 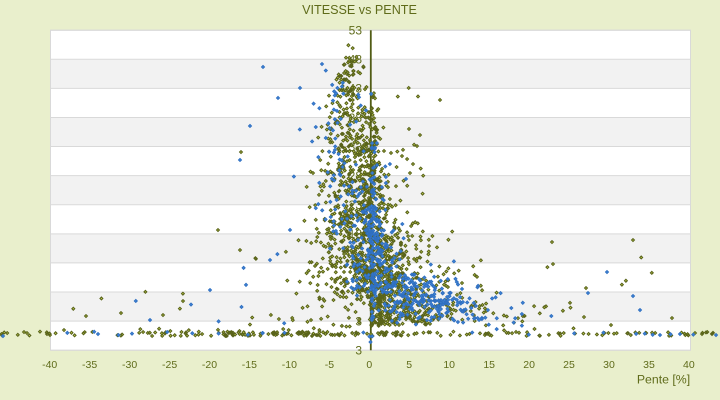 I want to click on svg-text: Pente [%], so click(x=663, y=379).